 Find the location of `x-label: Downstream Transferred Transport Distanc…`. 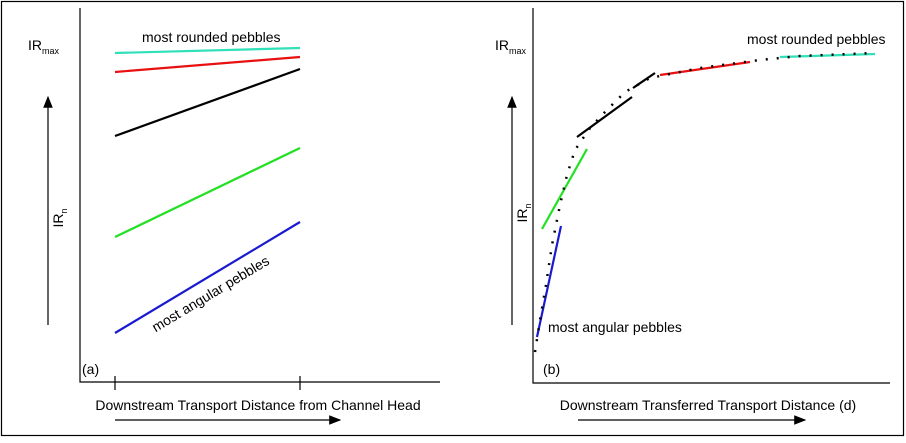

x-label: Downstream Transferred Transport Distanc… is located at coordinates (708, 405).